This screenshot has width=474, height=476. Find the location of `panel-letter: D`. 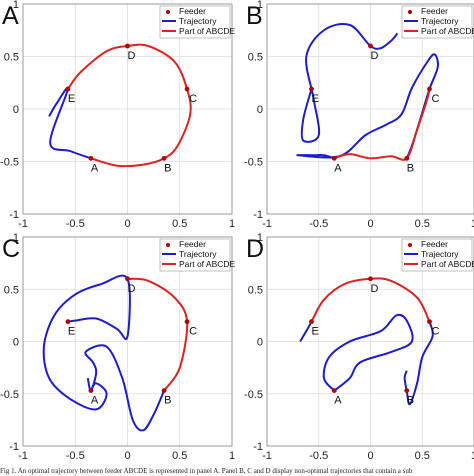

panel-letter: D is located at coordinates (255, 249).